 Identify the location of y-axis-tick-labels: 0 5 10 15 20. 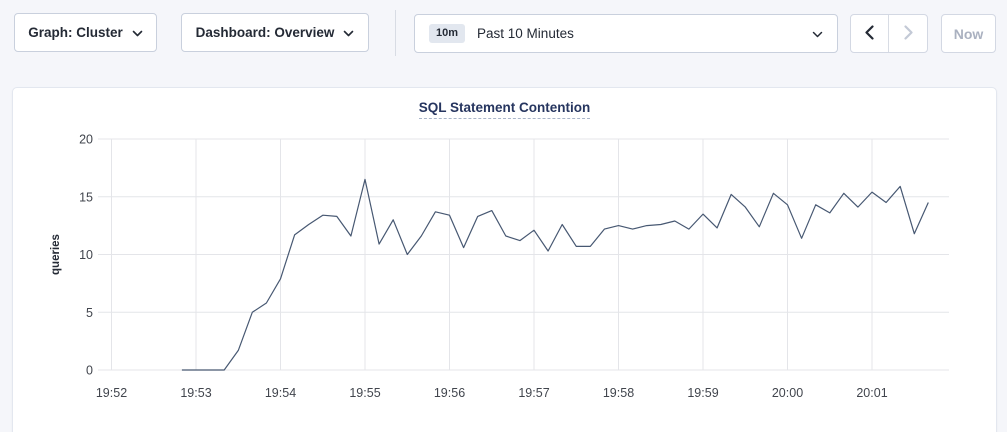
(86, 255).